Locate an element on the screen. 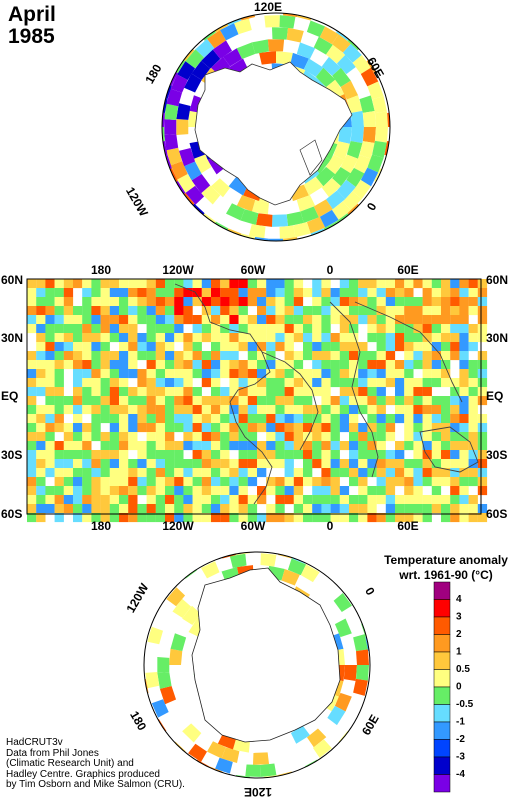  legend-label: -0.5 is located at coordinates (465, 704).